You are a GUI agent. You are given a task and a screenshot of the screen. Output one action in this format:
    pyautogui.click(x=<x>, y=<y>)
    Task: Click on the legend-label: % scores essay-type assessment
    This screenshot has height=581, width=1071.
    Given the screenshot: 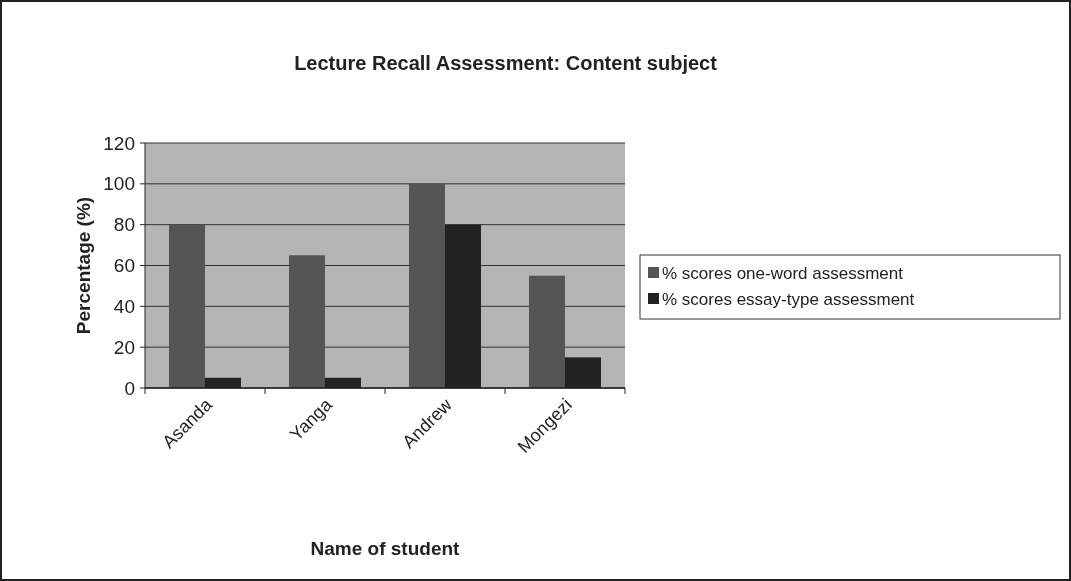 What is the action you would take?
    pyautogui.click(x=788, y=299)
    